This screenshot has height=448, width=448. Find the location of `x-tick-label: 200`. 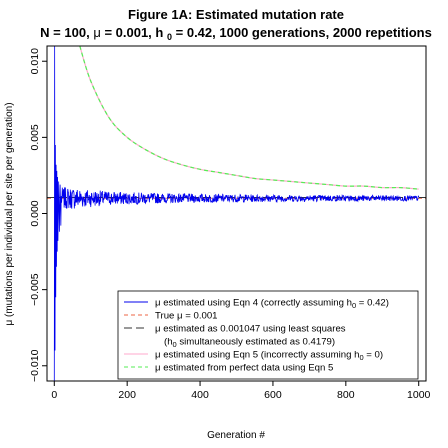

x-tick-label: 200 is located at coordinates (127, 395).